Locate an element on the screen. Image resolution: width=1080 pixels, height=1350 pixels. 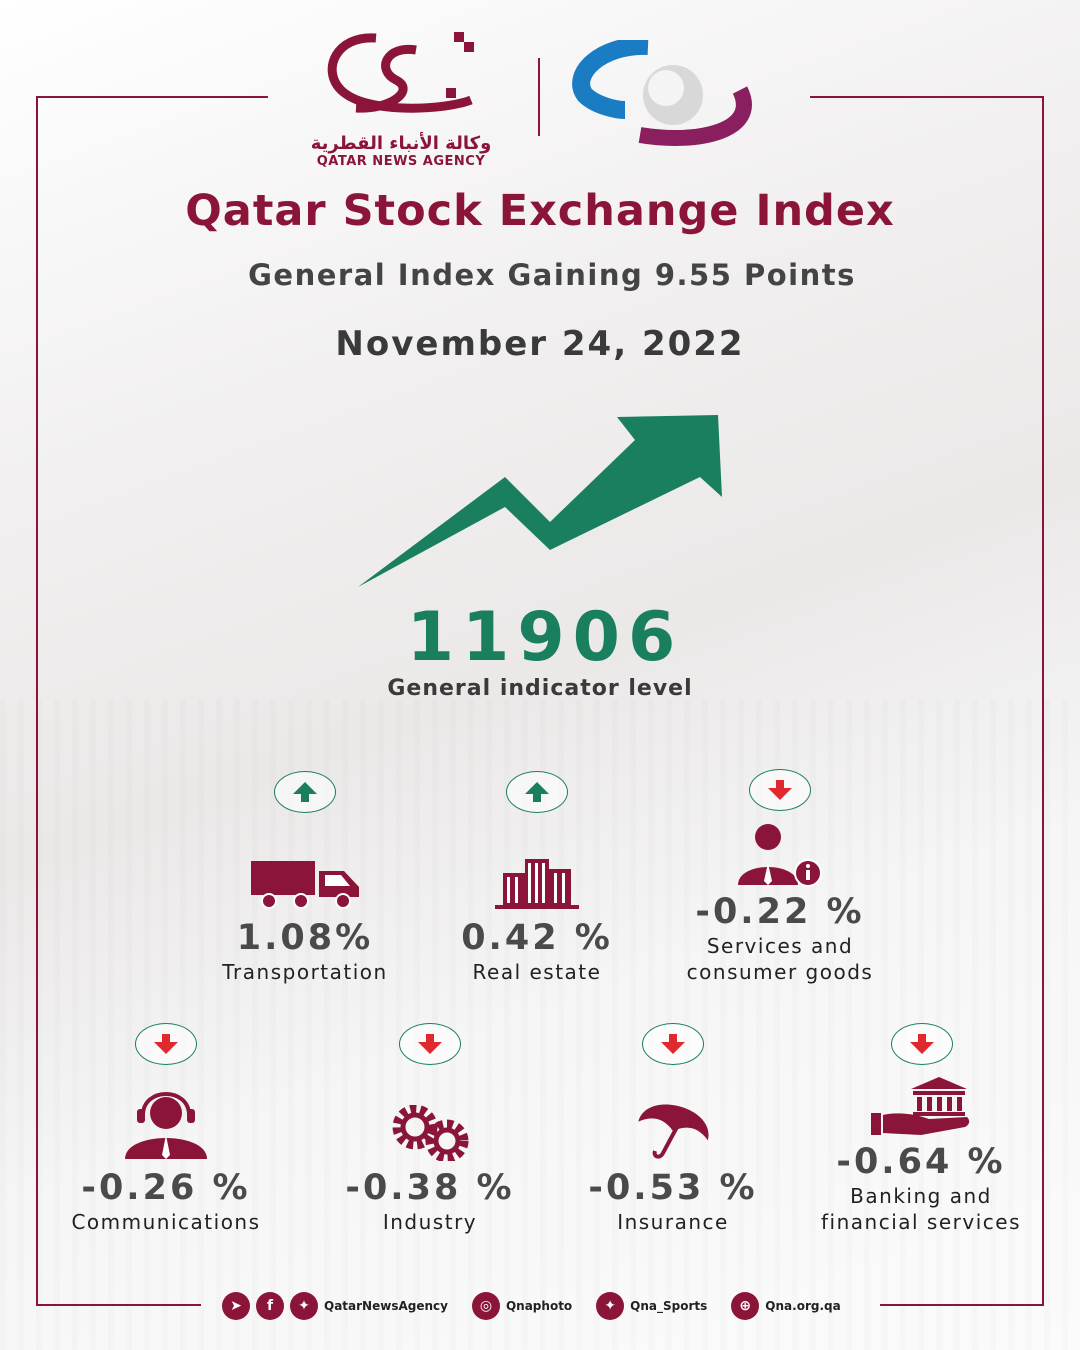
website-link: Qna.org.qa is located at coordinates (803, 1306).